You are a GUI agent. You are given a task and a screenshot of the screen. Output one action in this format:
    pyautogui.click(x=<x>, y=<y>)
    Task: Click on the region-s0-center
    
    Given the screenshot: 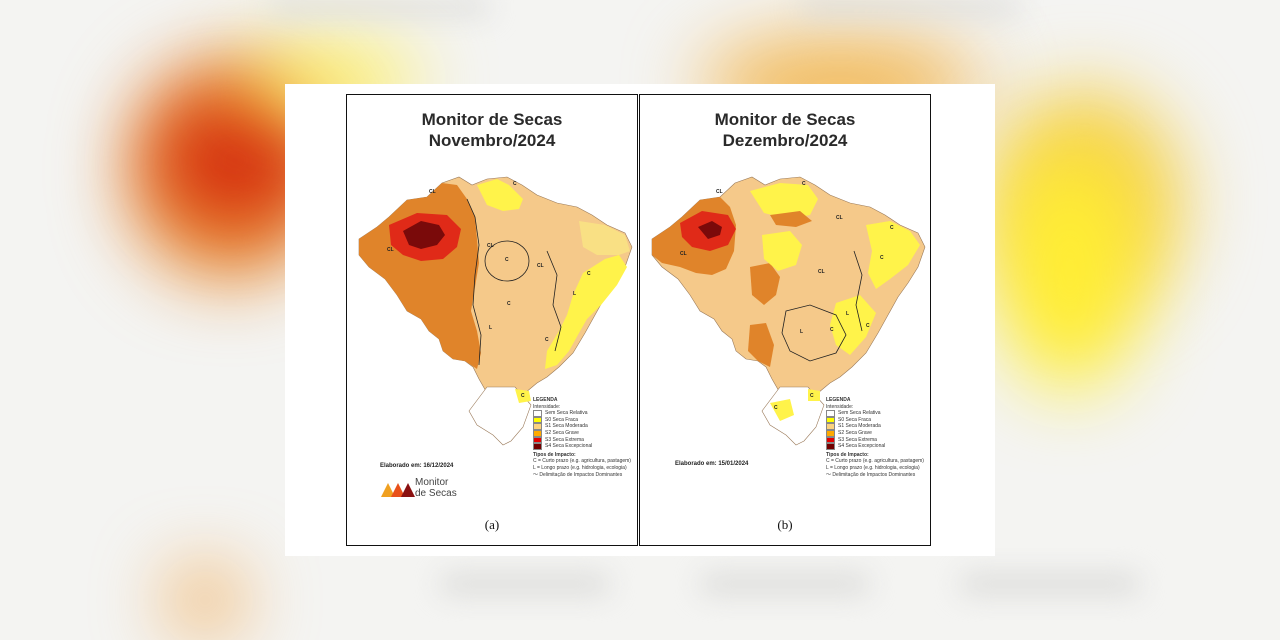 What is the action you would take?
    pyautogui.click(x=782, y=251)
    